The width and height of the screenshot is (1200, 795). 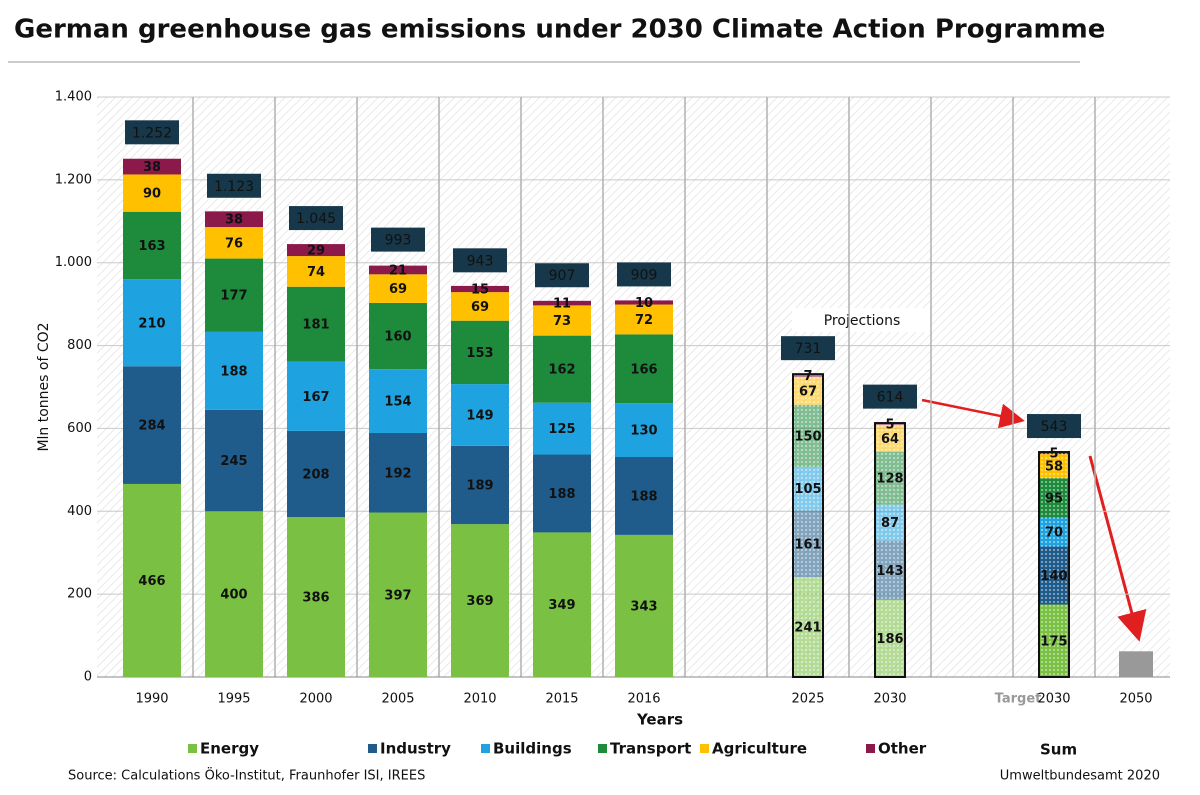 I want to click on total-label: 731, so click(x=808, y=349).